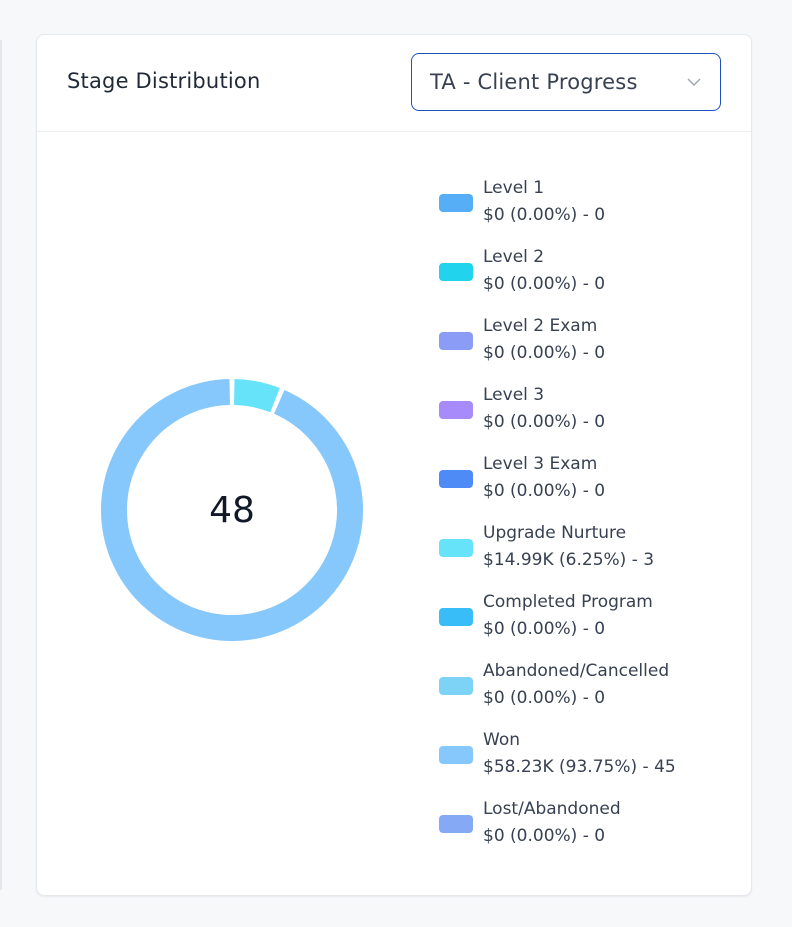  I want to click on legend-item: Lost/Abandoned $0 (0.00%) - 0, so click(589, 830).